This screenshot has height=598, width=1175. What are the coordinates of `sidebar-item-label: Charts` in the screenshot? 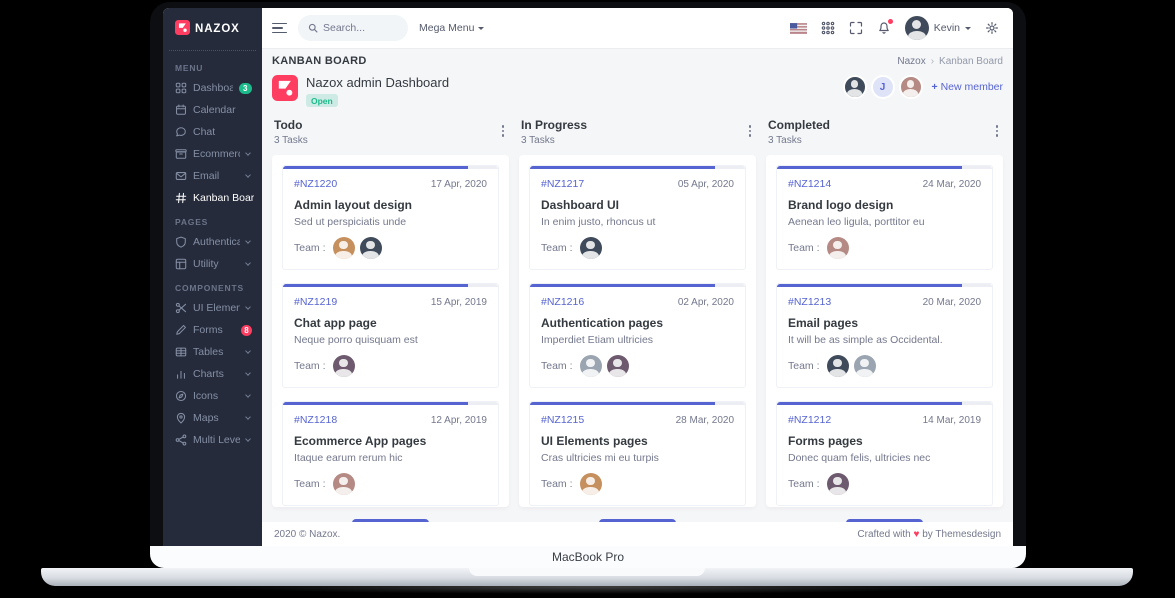 It's located at (208, 374).